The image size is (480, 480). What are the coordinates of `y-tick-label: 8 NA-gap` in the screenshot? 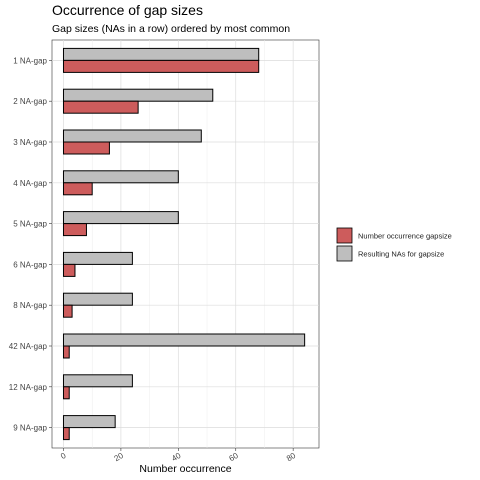 It's located at (30, 305).